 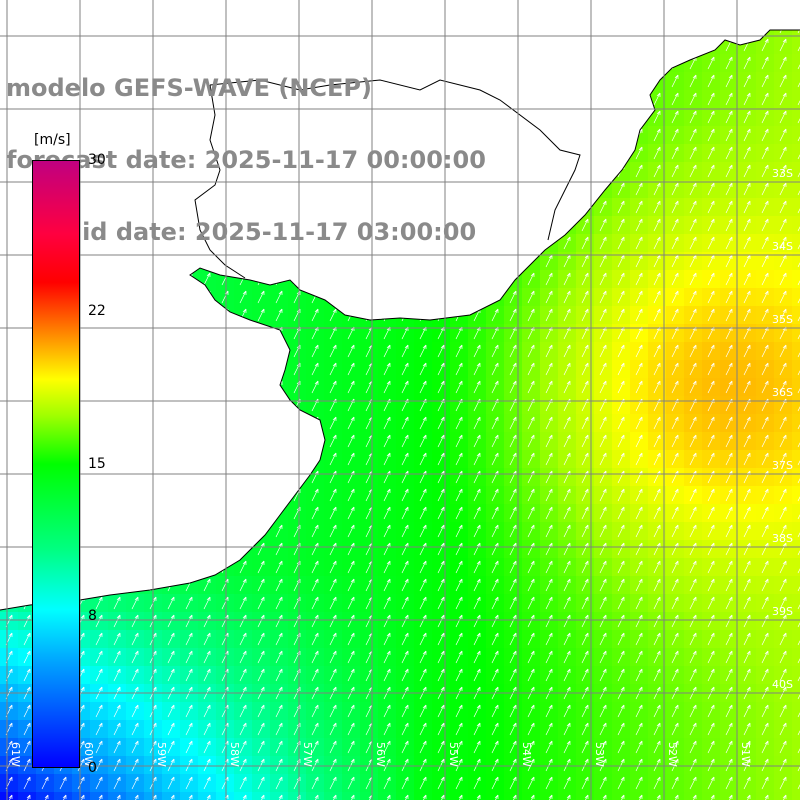 I want to click on title-model: modelo GEFS-WAVE (NCEP), so click(x=189, y=88).